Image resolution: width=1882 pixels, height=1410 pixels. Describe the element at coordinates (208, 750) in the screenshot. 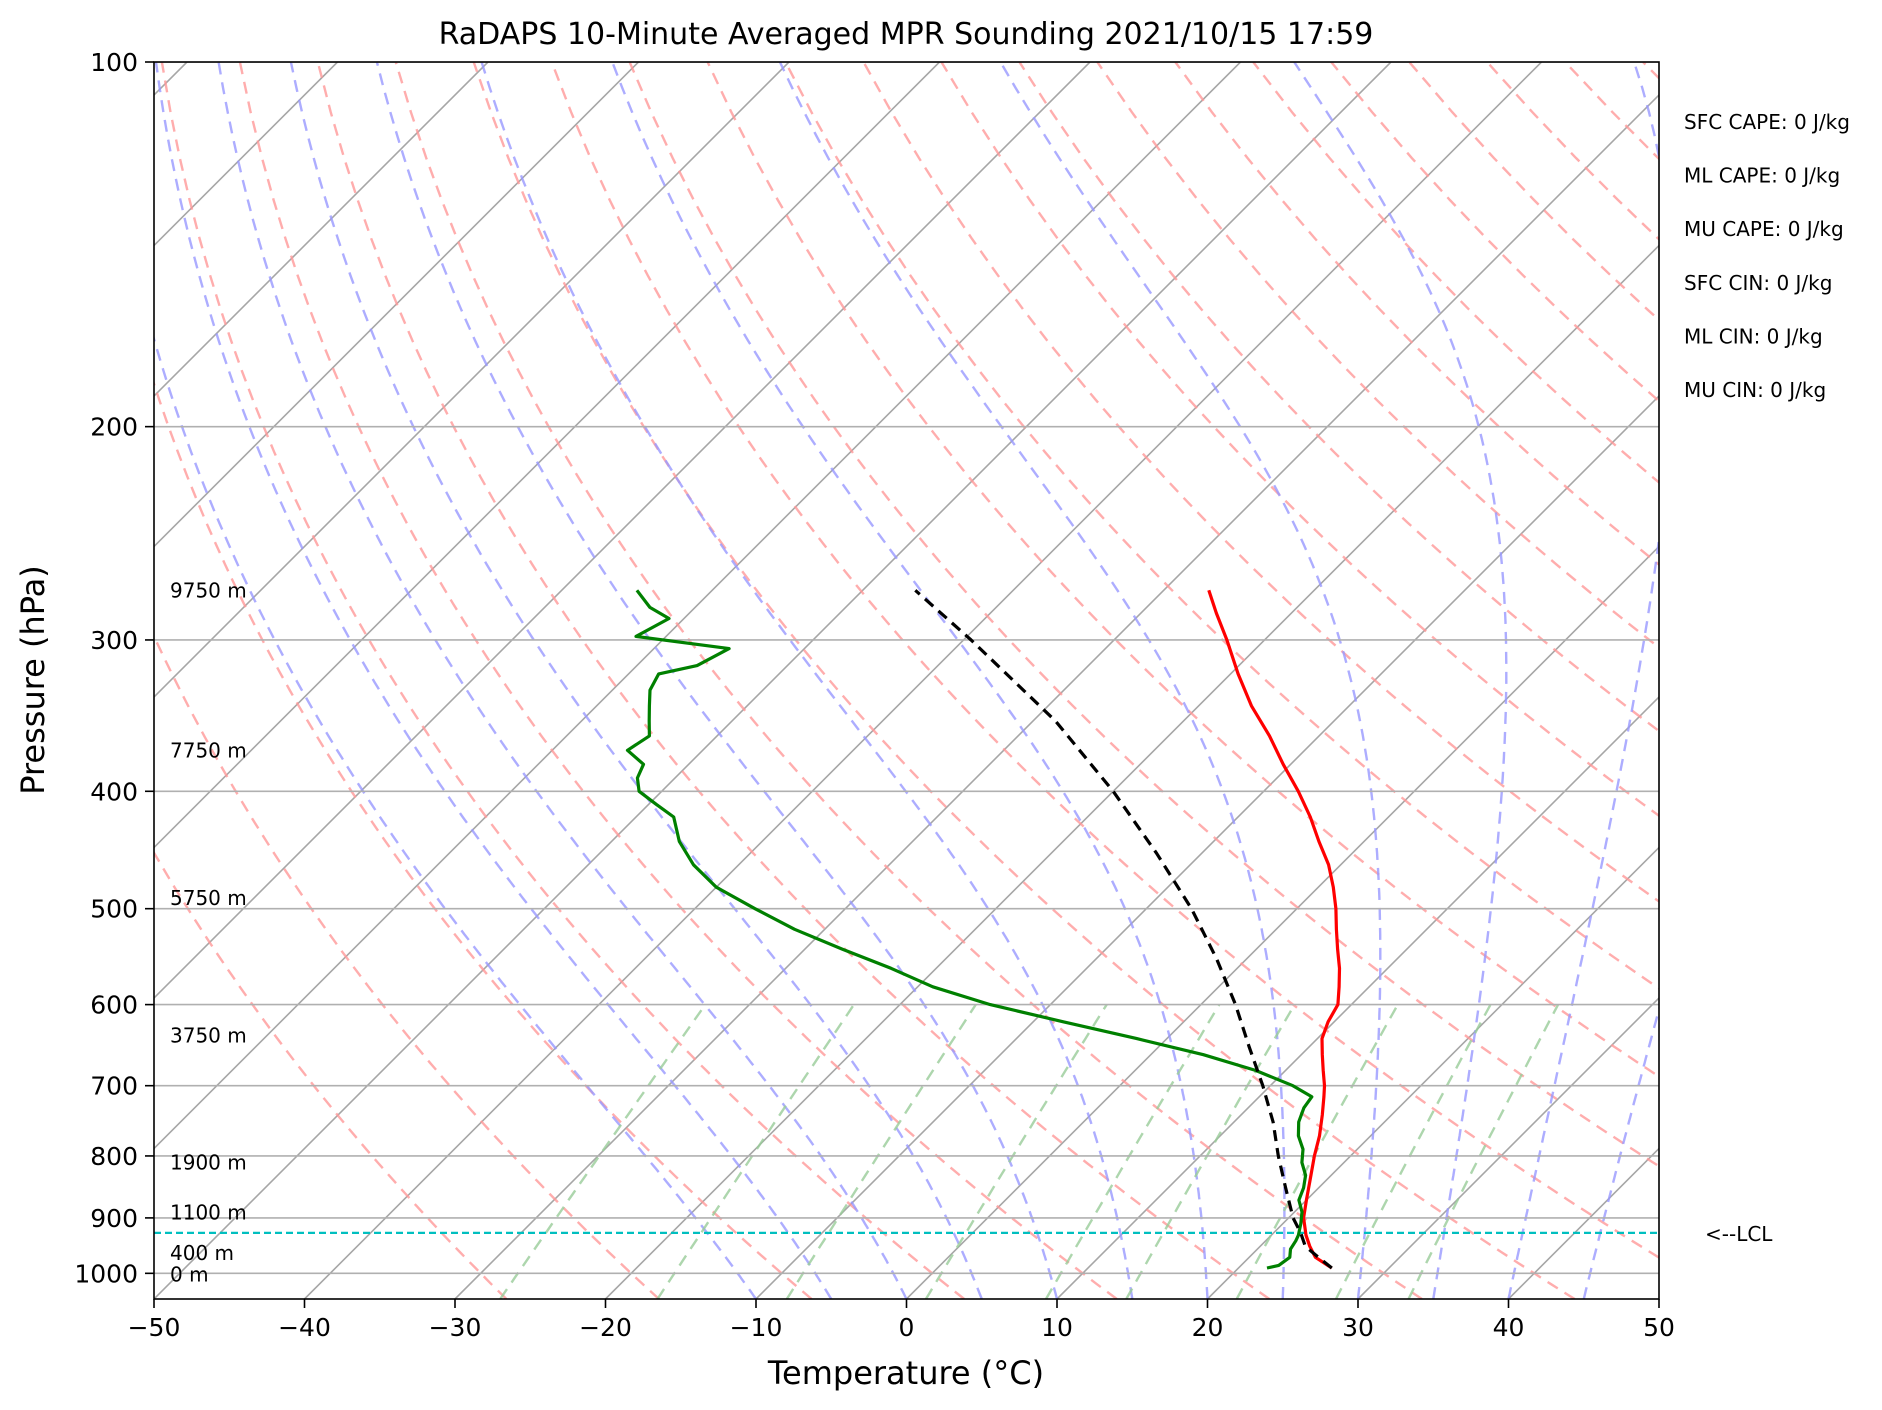

I see `height-label: 7750 m` at that location.